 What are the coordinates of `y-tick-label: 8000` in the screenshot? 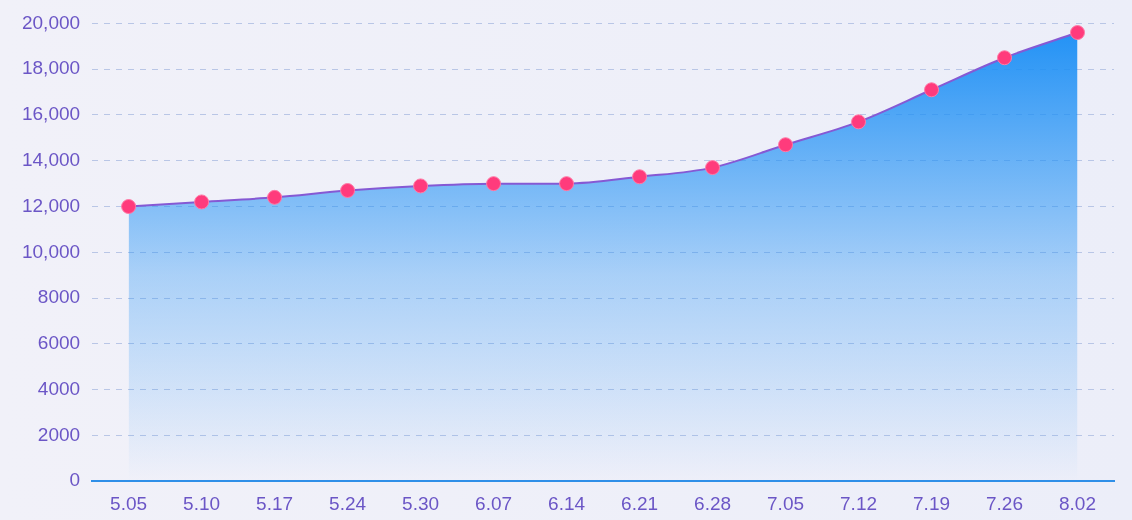 It's located at (59, 297).